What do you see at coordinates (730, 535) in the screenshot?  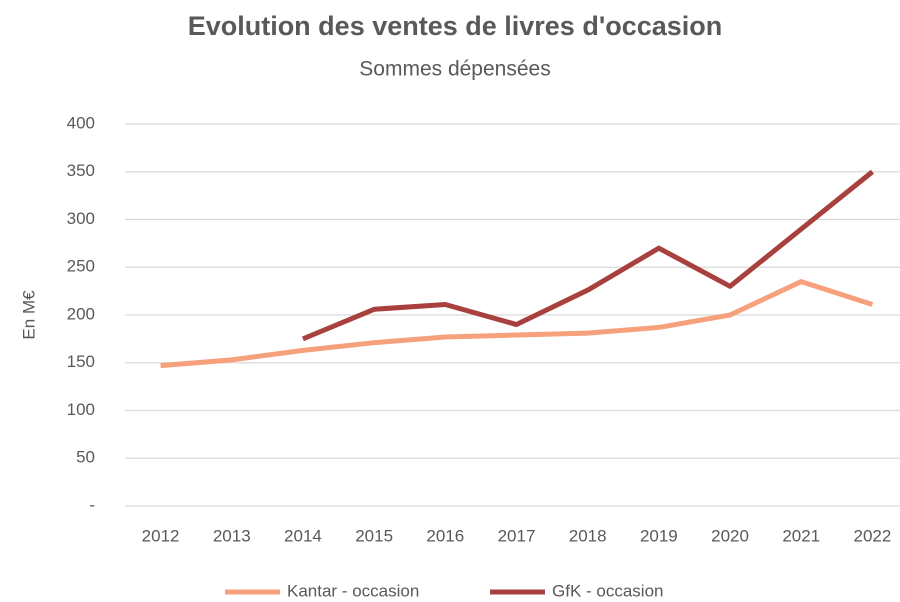 I see `x-tick-label: 2020` at bounding box center [730, 535].